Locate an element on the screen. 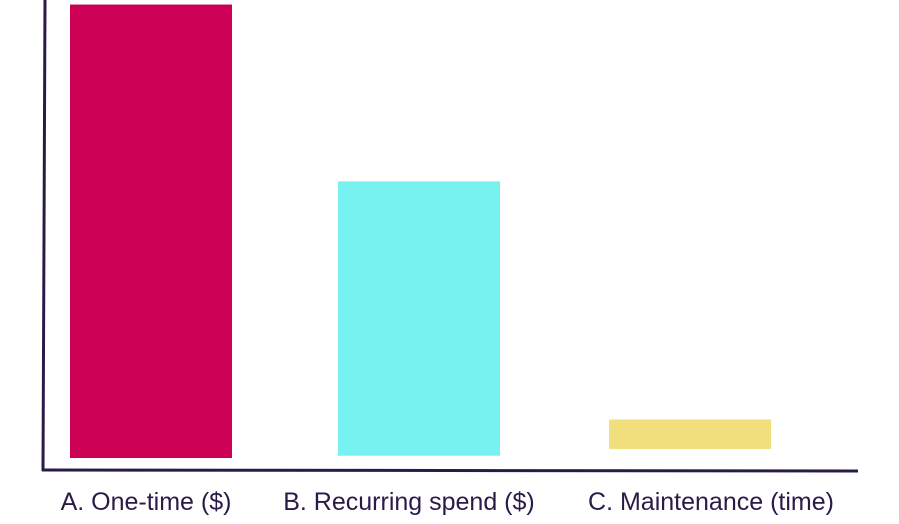 The image size is (899, 524). x-axis is located at coordinates (450, 470).